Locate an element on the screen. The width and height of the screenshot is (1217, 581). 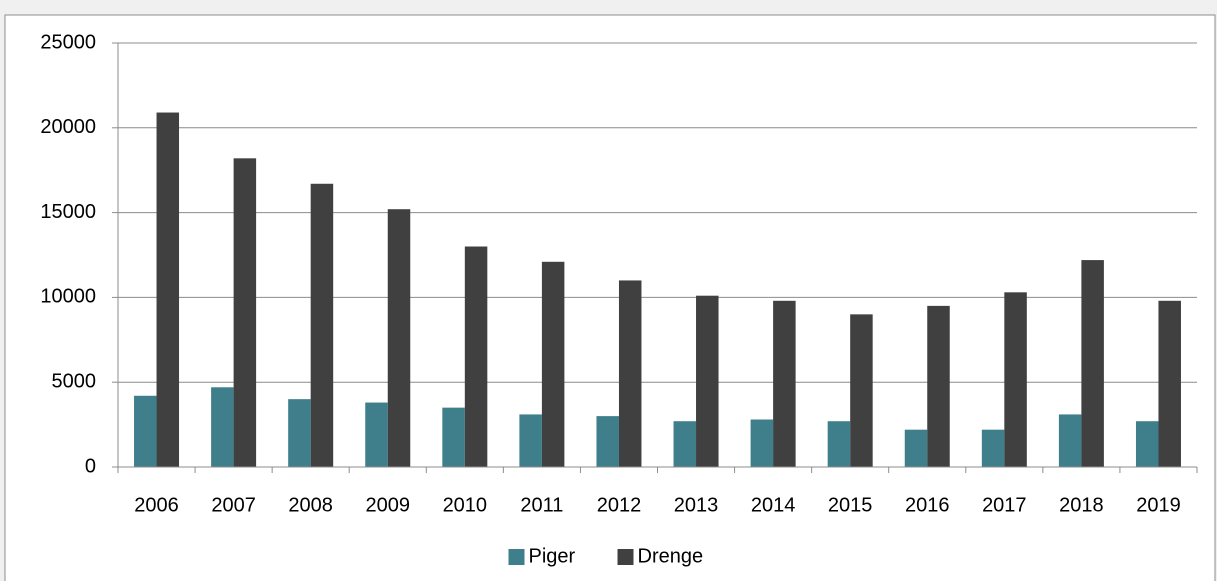
x-tick-label: 2006 is located at coordinates (156, 505).